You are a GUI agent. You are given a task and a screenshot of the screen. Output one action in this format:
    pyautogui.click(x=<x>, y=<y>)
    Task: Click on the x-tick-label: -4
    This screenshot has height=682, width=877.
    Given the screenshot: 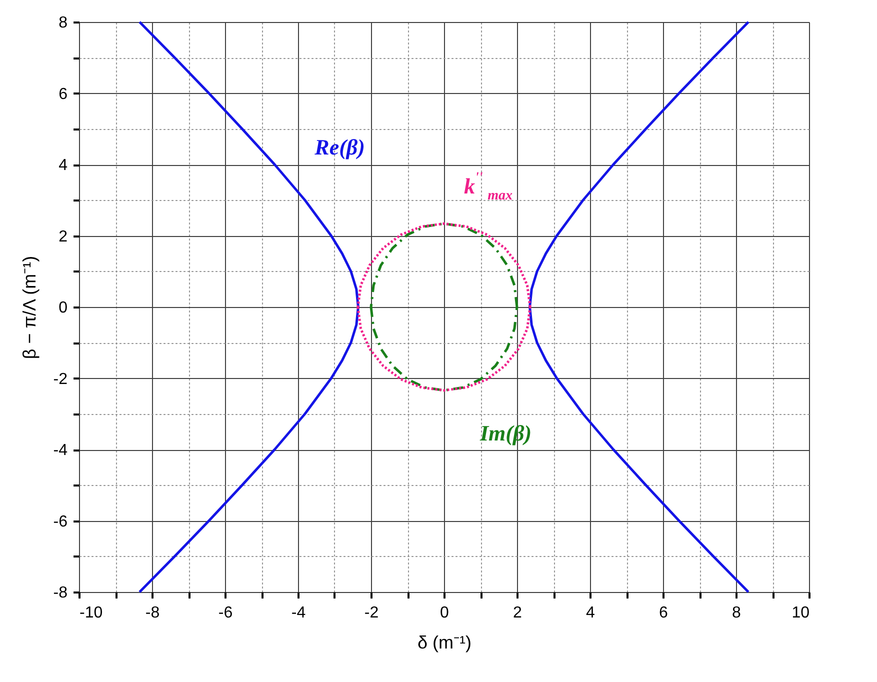 What is the action you would take?
    pyautogui.click(x=298, y=613)
    